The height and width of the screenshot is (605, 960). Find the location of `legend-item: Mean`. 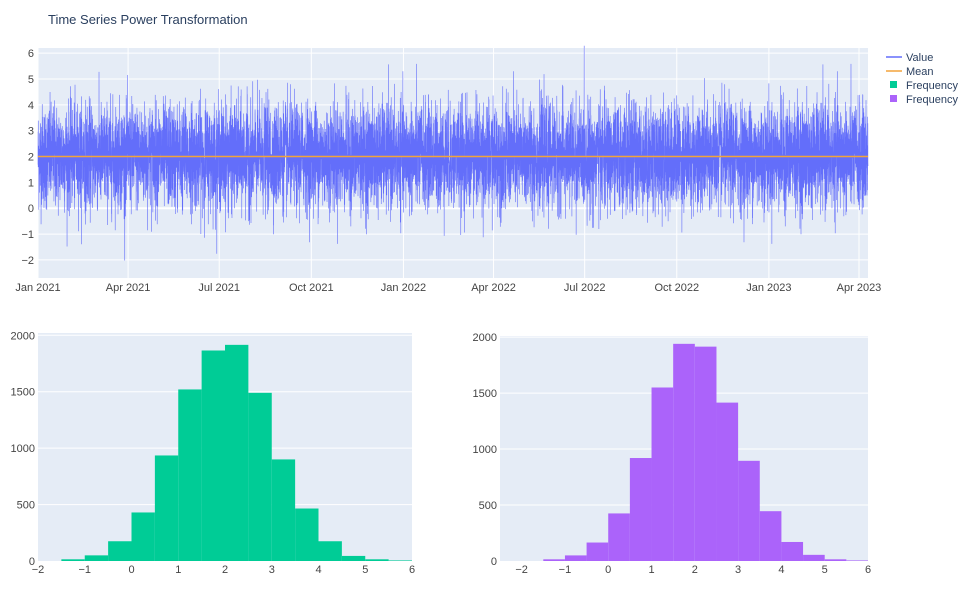

legend-item: Mean is located at coordinates (910, 72).